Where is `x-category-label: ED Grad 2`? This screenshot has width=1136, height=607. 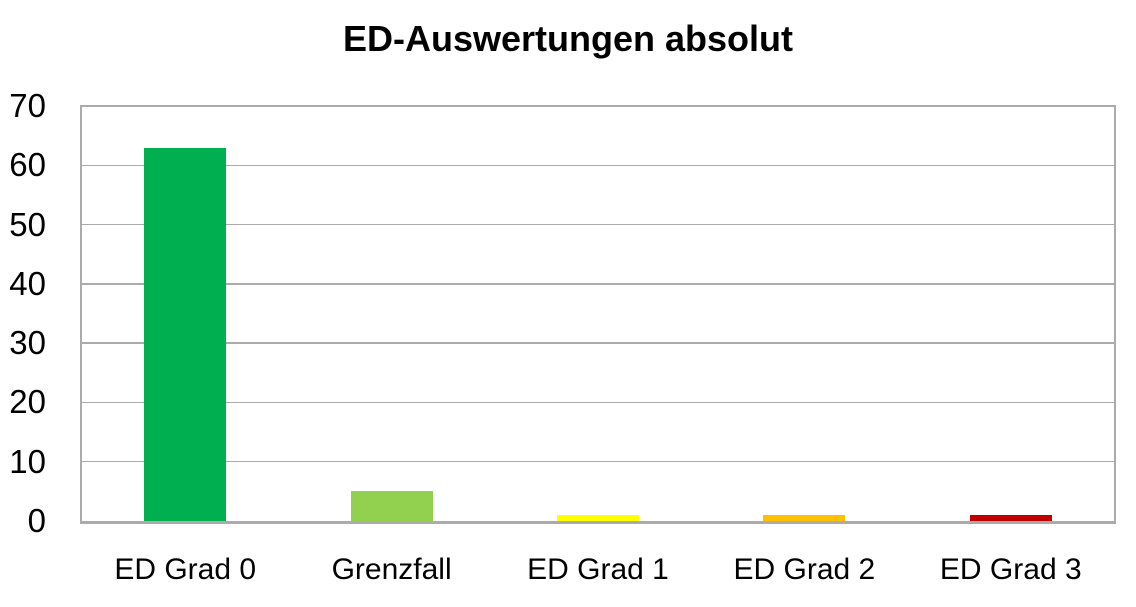
x-category-label: ED Grad 2 is located at coordinates (804, 569).